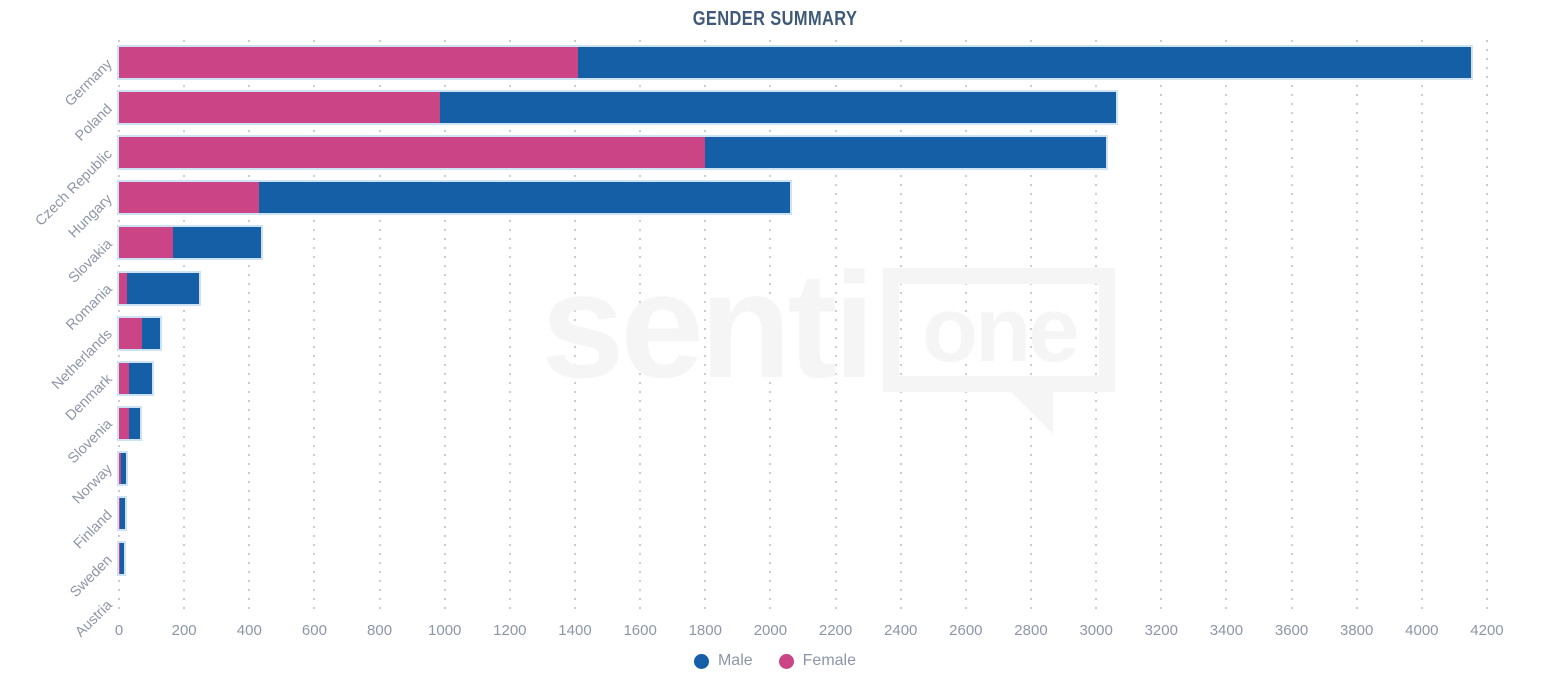 The height and width of the screenshot is (688, 1550). What do you see at coordinates (640, 630) in the screenshot?
I see `x-tick-label-1600: 1600` at bounding box center [640, 630].